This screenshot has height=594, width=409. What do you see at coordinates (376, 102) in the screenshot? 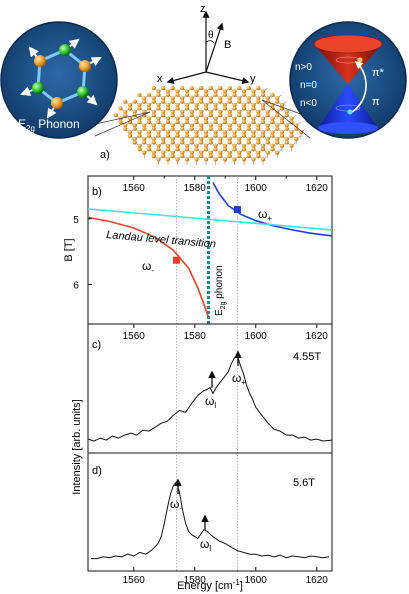
I see `dirac-pi: π` at bounding box center [376, 102].